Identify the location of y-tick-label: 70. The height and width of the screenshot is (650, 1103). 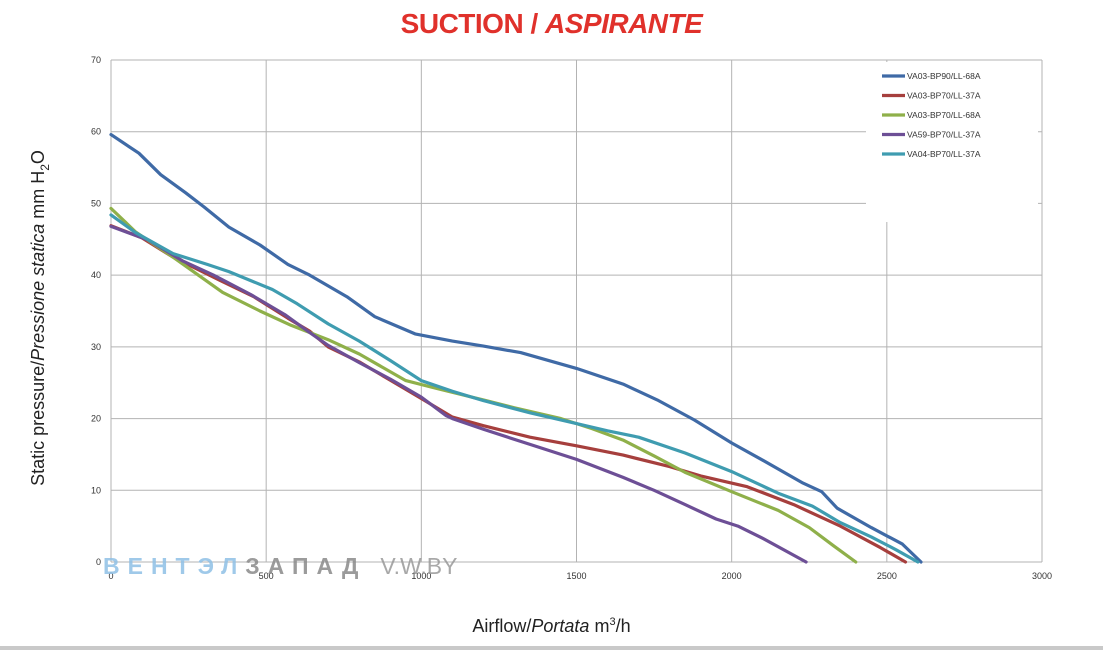
(96, 60).